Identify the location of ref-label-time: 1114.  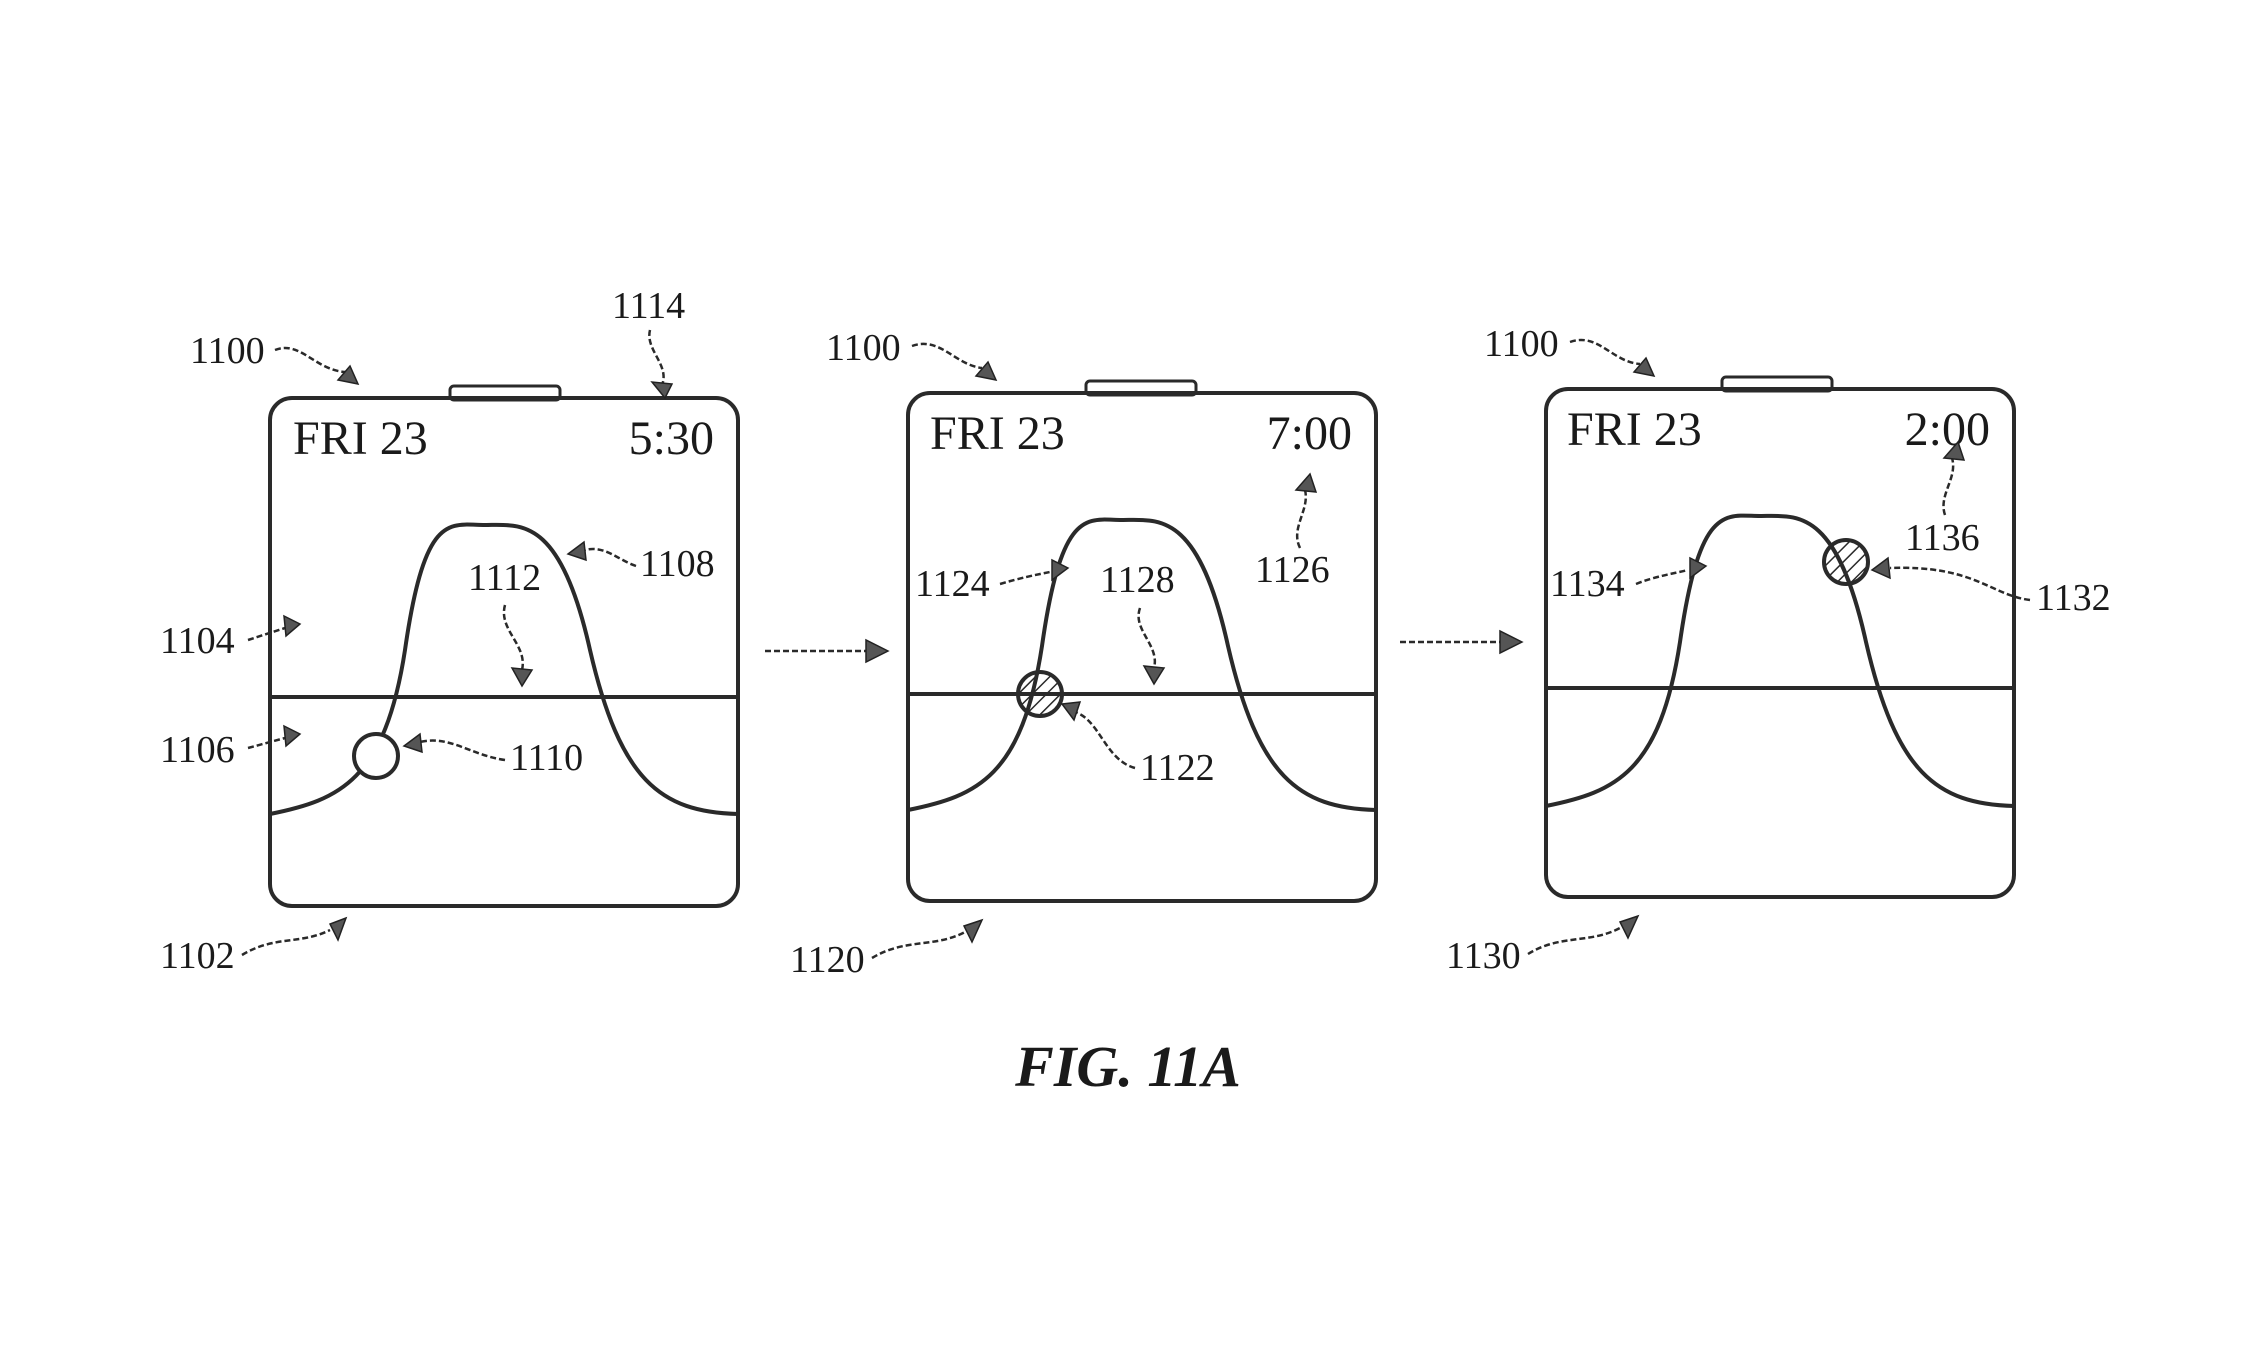
(648, 306).